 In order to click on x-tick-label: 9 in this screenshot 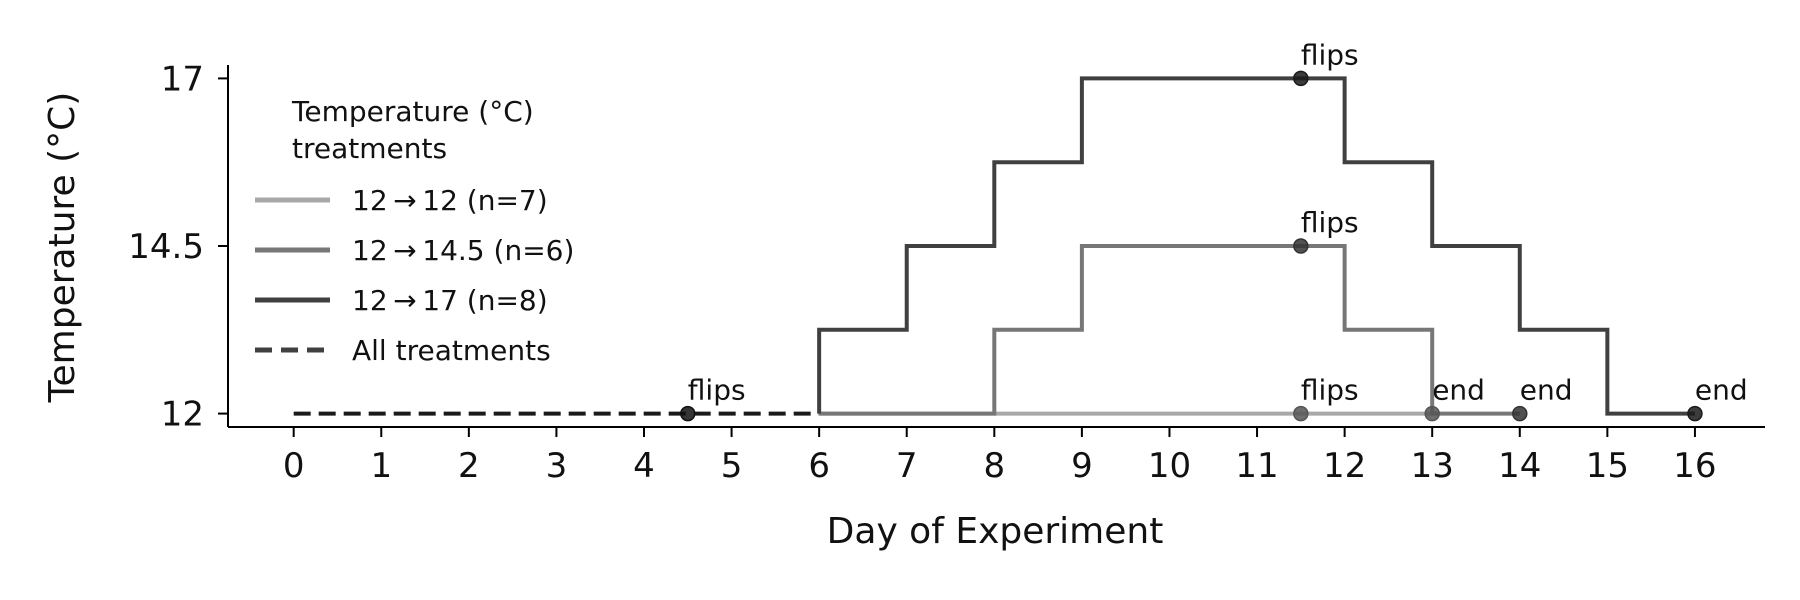, I will do `click(1082, 466)`.